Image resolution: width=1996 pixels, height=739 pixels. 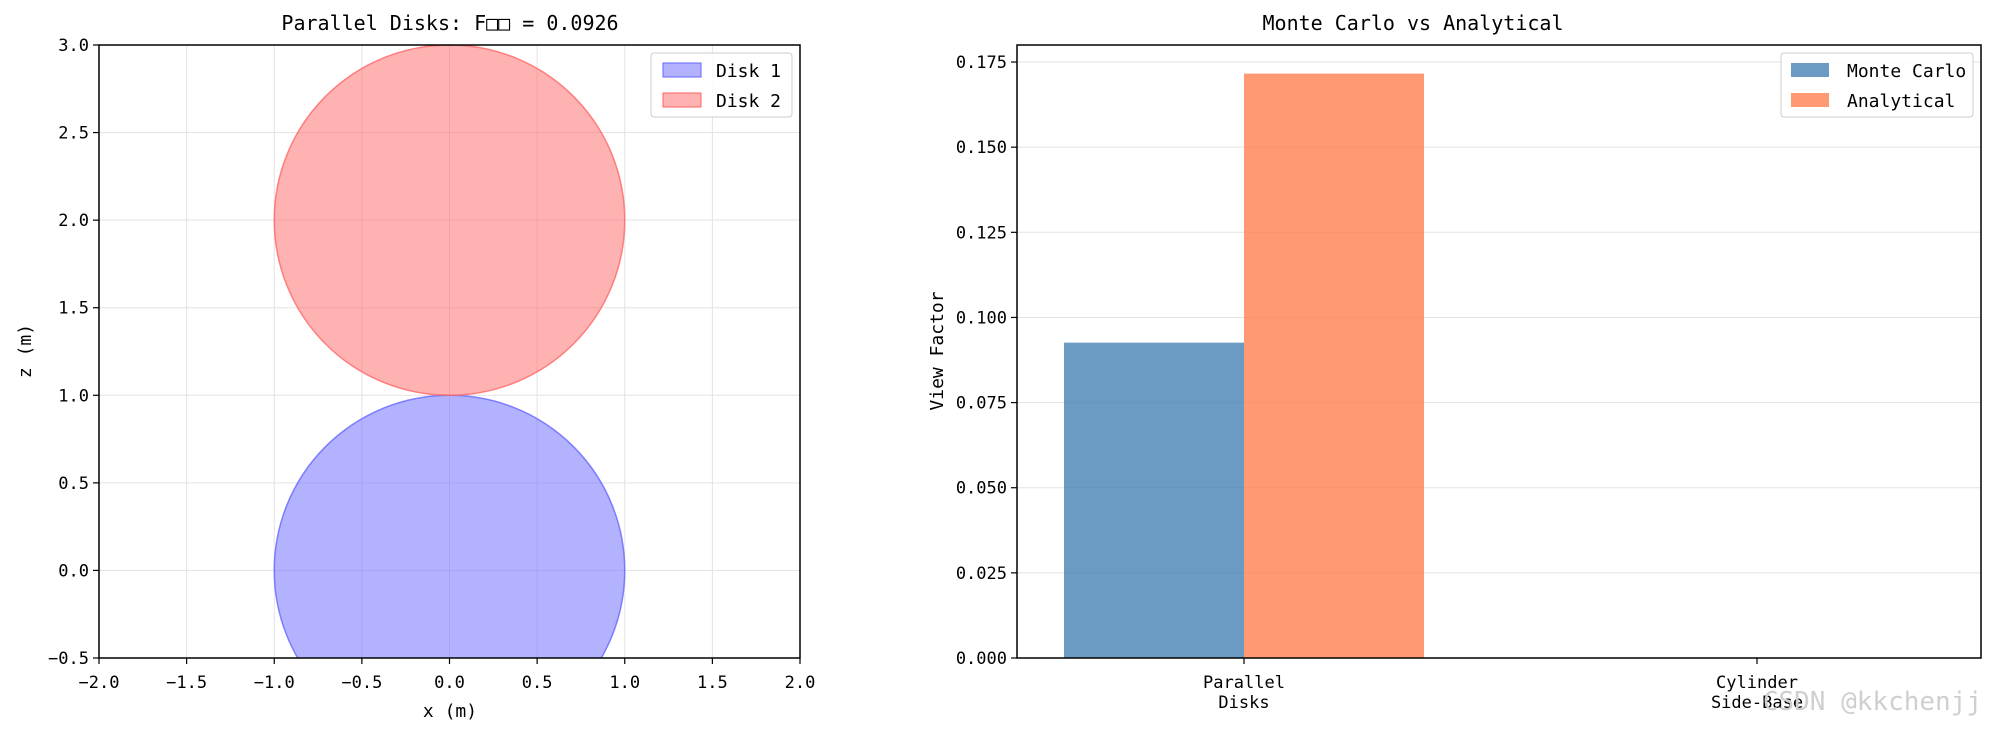 What do you see at coordinates (1872, 702) in the screenshot?
I see `csdn-watermark: CSDN @kkchenjj` at bounding box center [1872, 702].